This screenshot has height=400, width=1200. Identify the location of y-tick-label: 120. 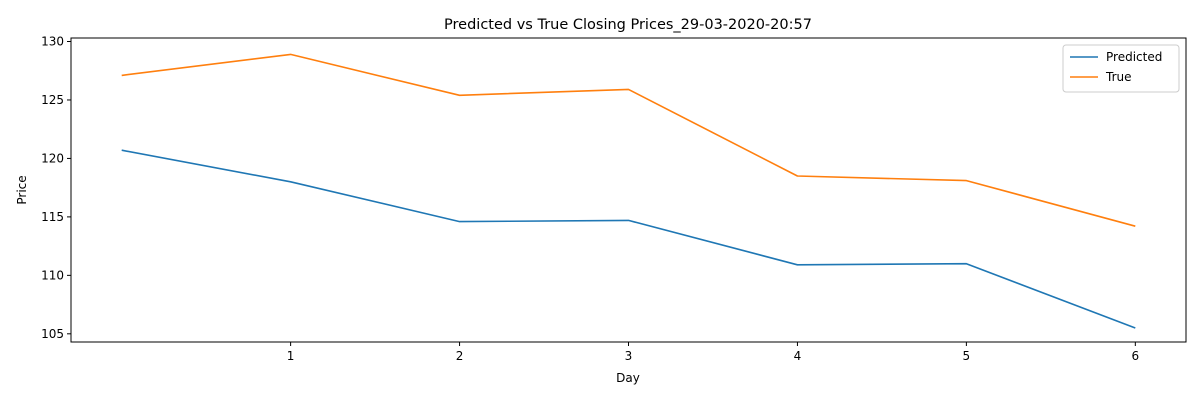
(52, 158).